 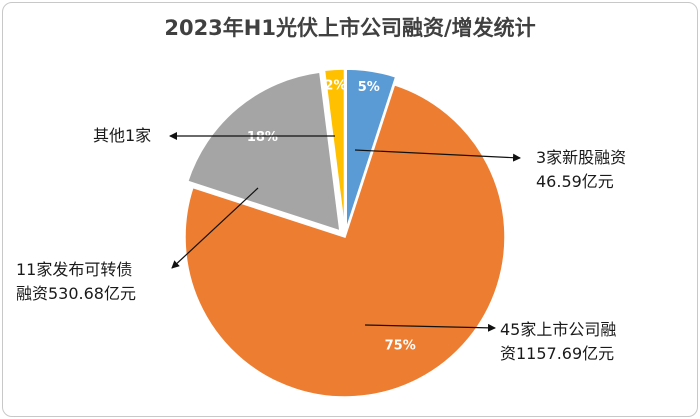 What do you see at coordinates (400, 345) in the screenshot?
I see `pie-percent-label-1: 75%` at bounding box center [400, 345].